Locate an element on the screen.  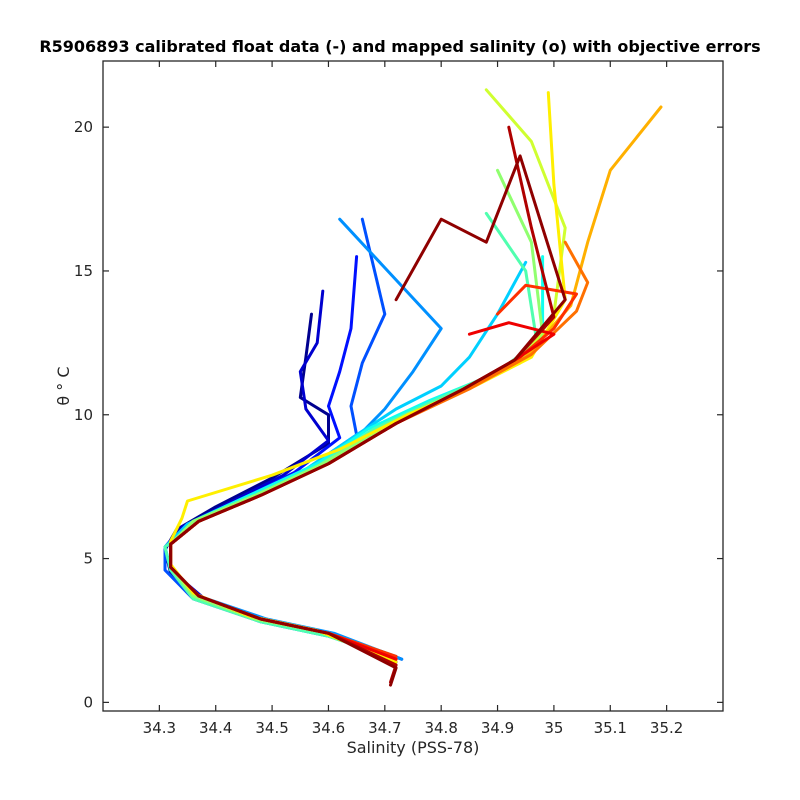
y-tick-label: 10 is located at coordinates (83, 415).